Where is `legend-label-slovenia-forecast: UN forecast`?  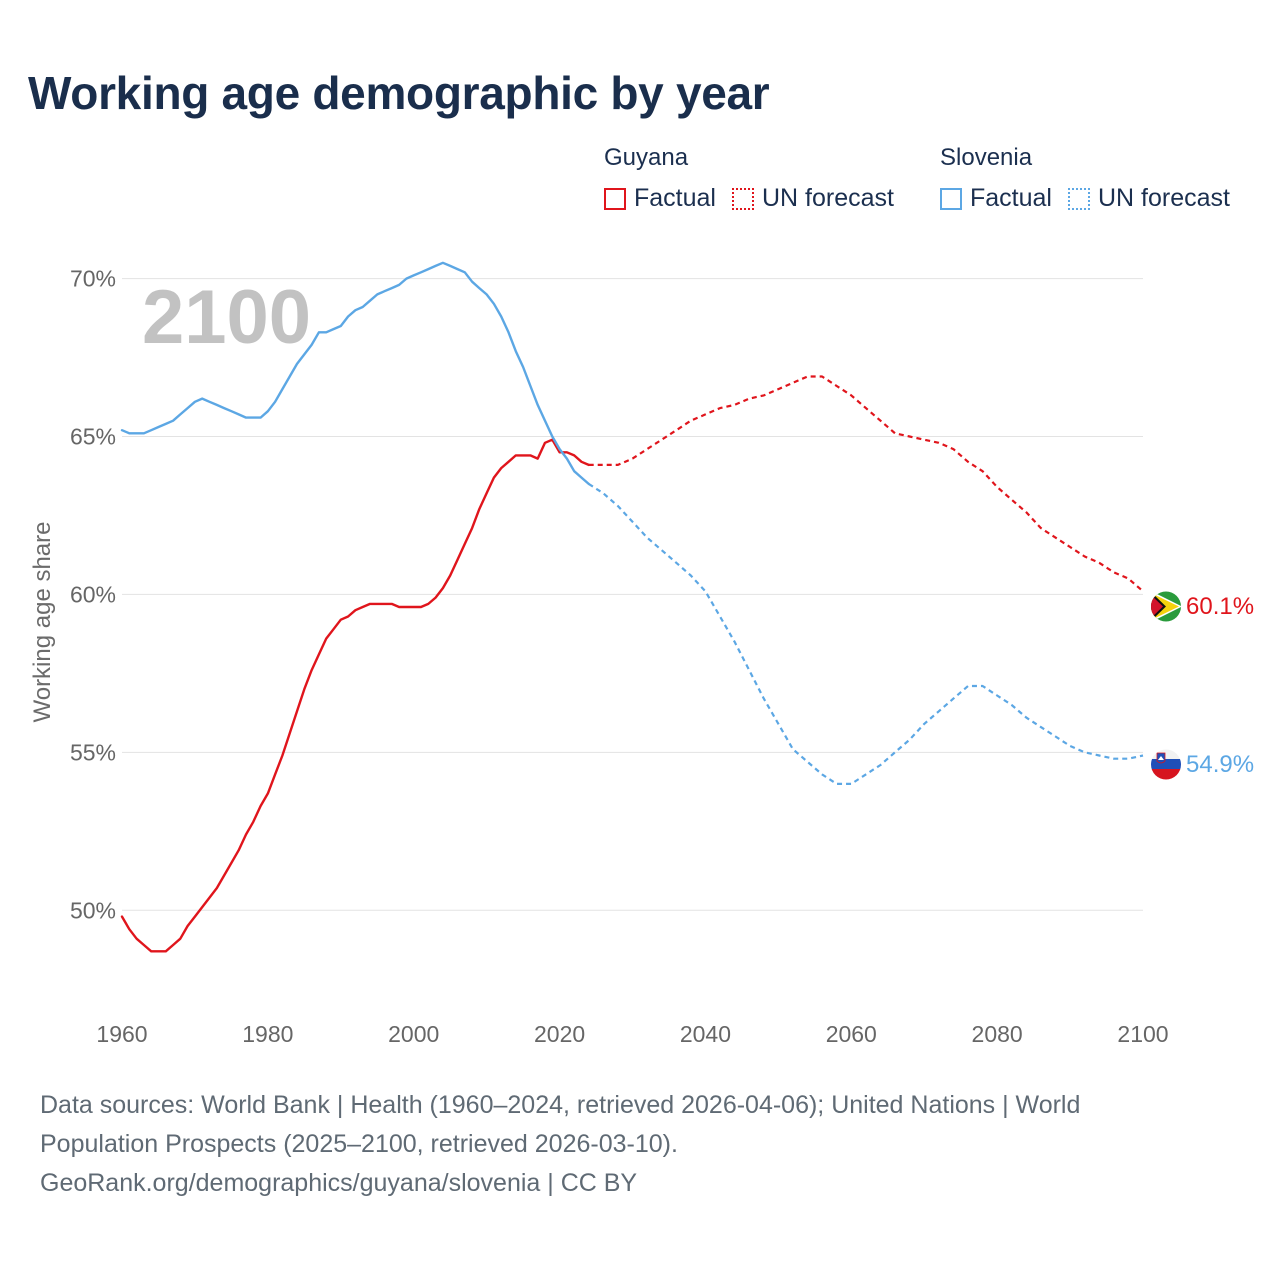
legend-label-slovenia-forecast: UN forecast is located at coordinates (1163, 198).